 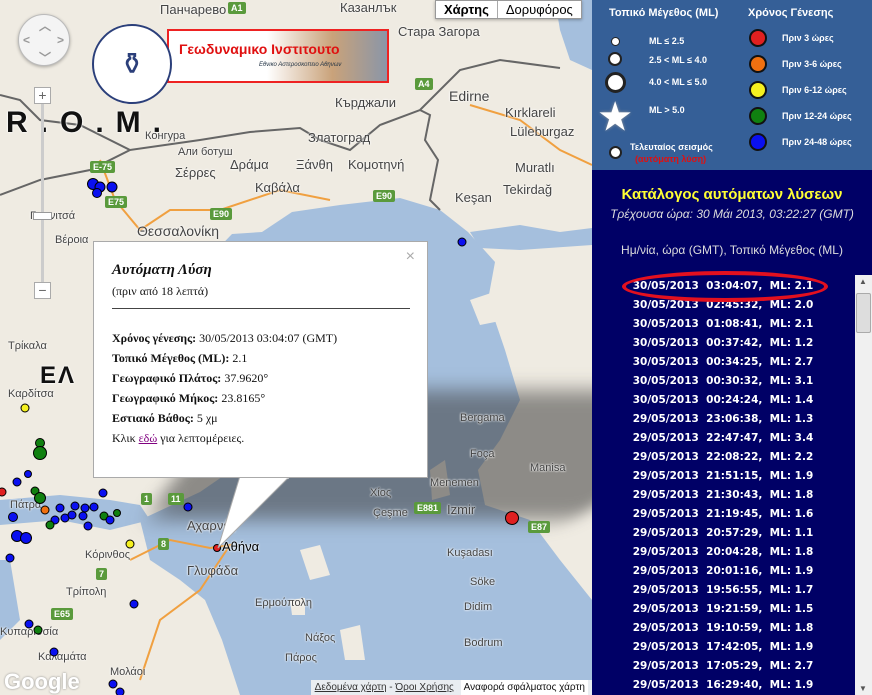 I want to click on country-label: R.O.M., so click(x=89, y=122).